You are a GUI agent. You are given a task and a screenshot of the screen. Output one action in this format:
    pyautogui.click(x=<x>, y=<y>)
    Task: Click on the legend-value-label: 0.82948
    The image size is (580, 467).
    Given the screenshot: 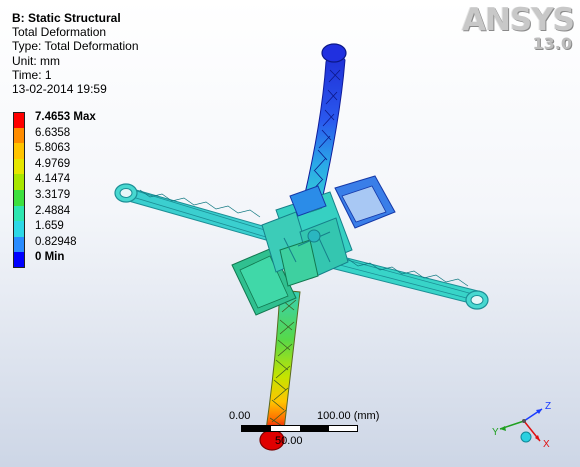 What is the action you would take?
    pyautogui.click(x=56, y=241)
    